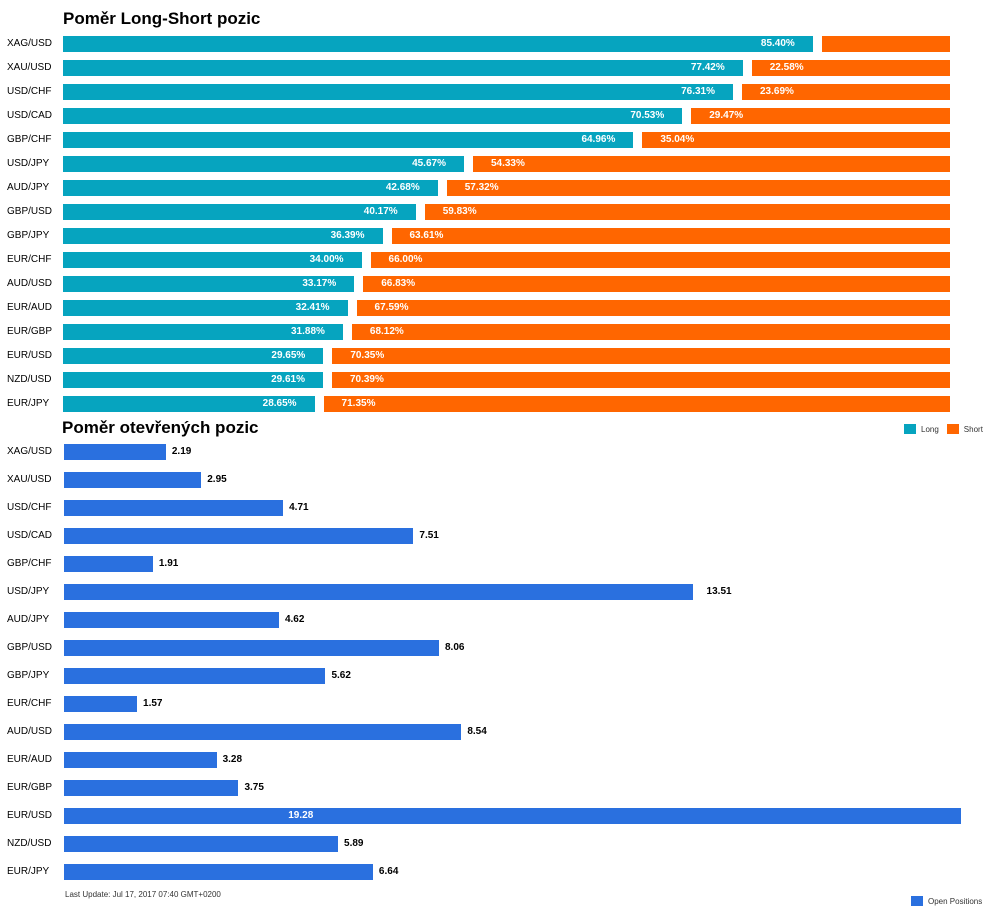 This screenshot has height=912, width=990. Describe the element at coordinates (726, 115) in the screenshot. I see `short-value-label: 29.47%` at that location.